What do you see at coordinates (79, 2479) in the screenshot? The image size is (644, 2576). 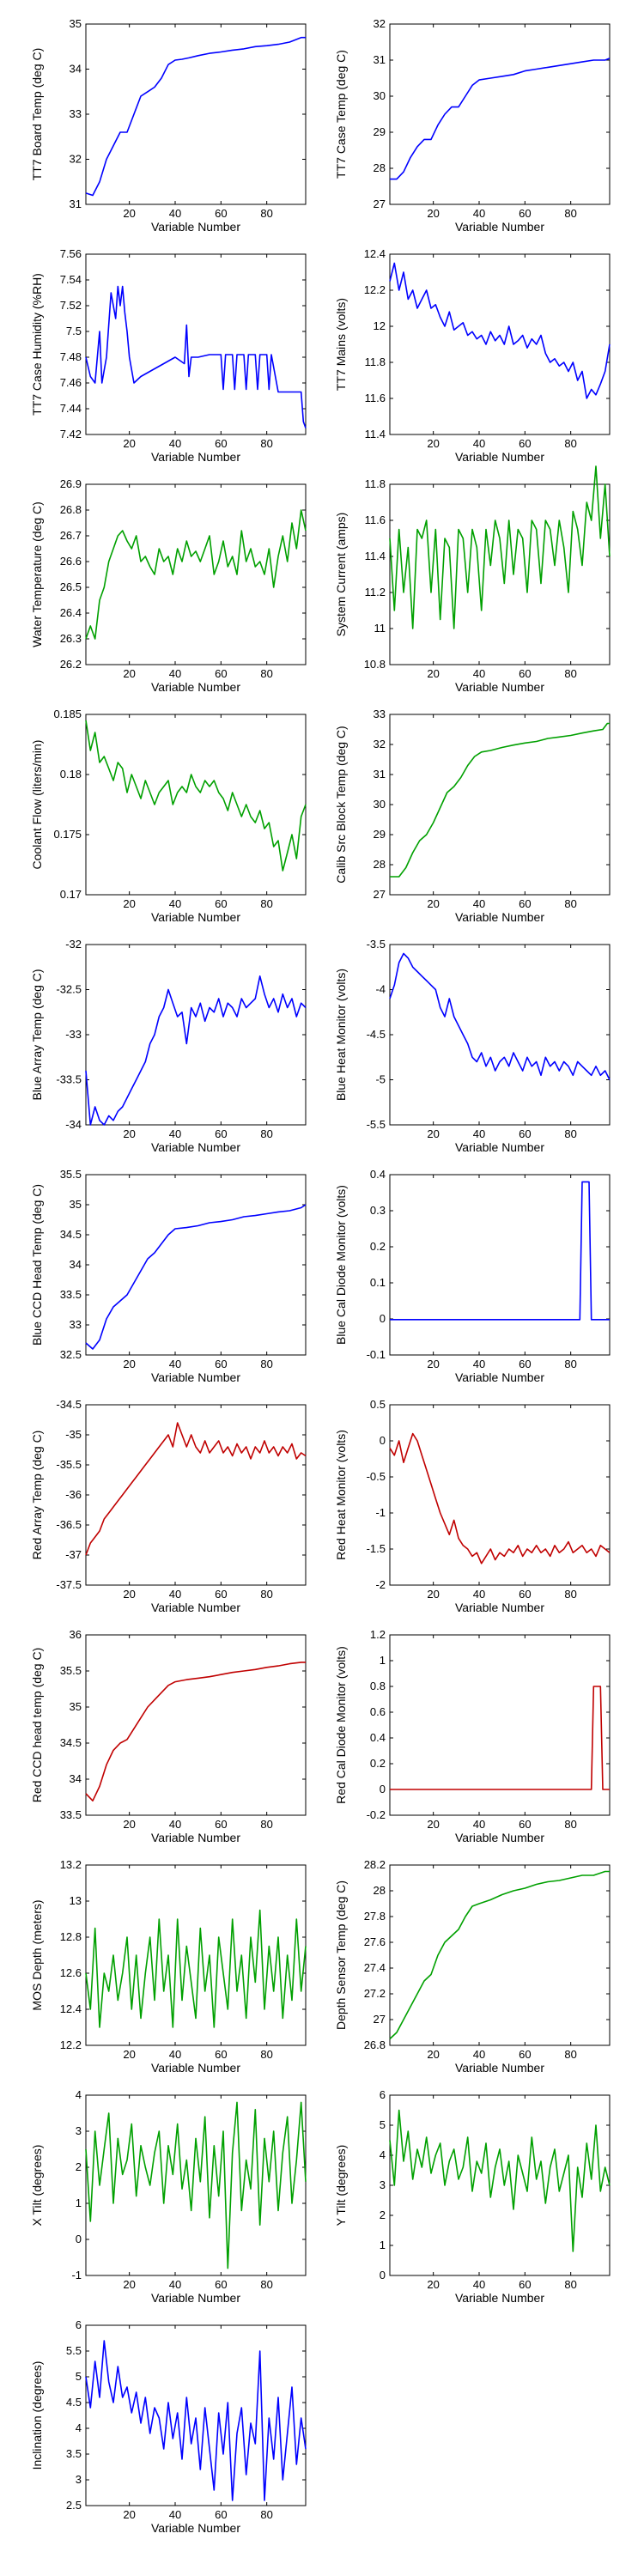 I see `y-tick-label: 3` at bounding box center [79, 2479].